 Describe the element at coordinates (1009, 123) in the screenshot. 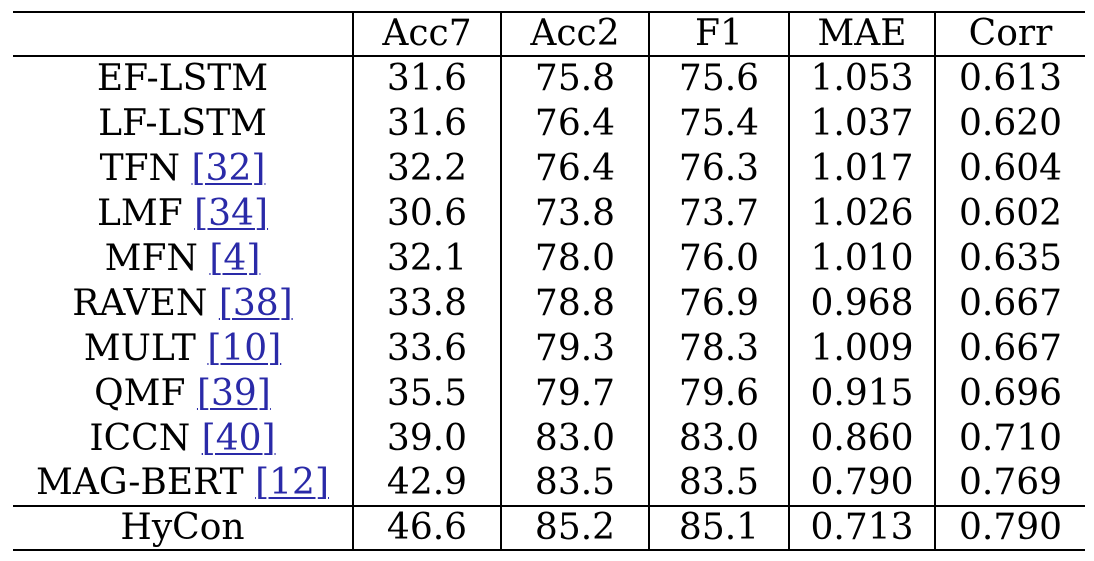

I see `corr-cell: 0.620` at that location.